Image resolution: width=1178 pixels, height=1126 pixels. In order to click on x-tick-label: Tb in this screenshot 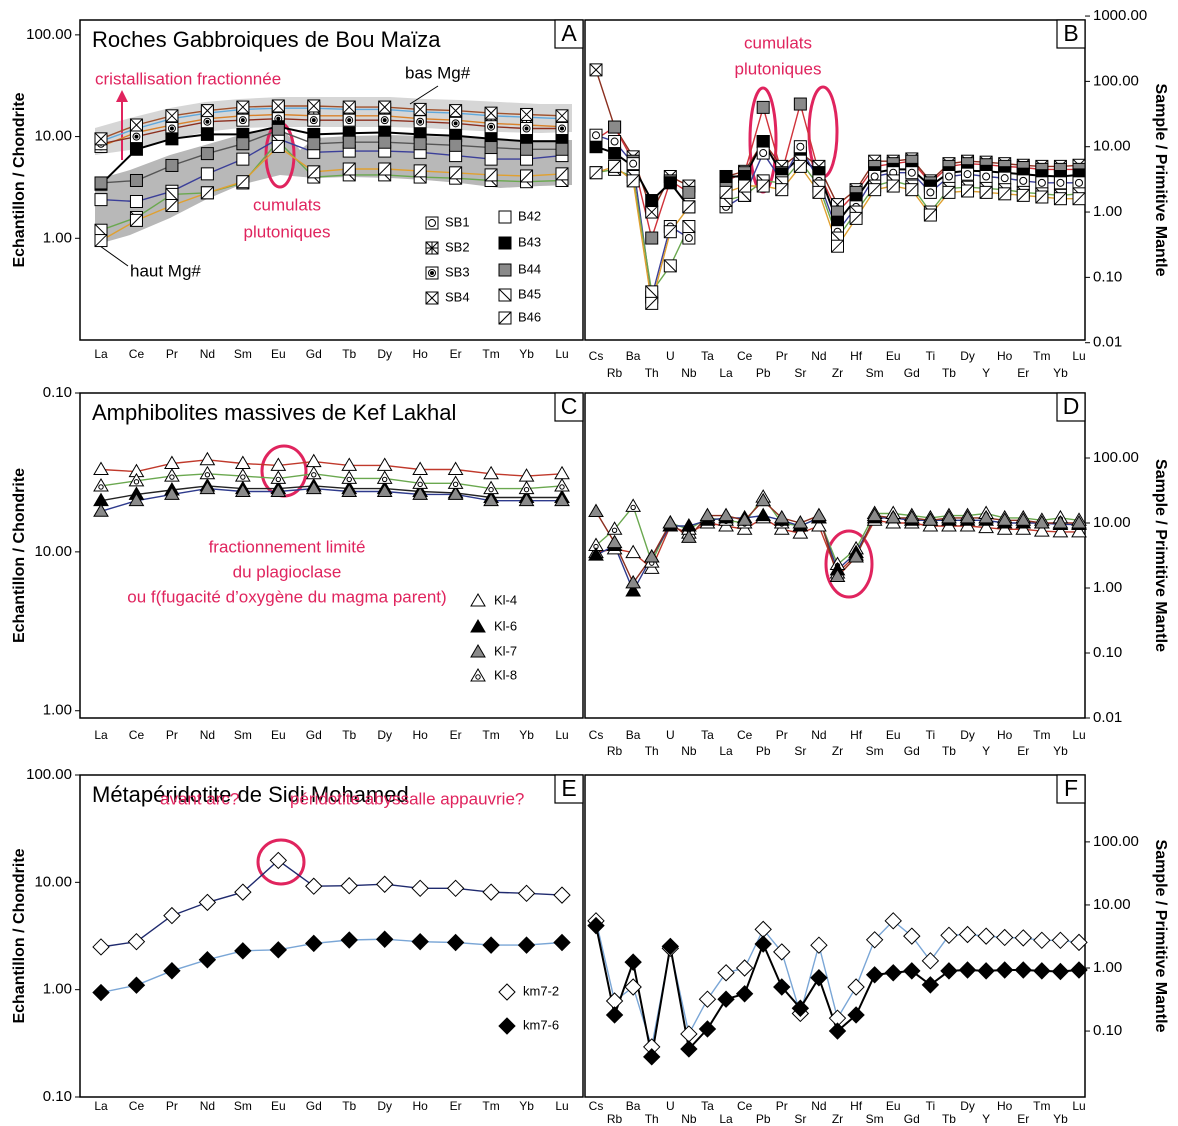, I will do `click(949, 373)`.